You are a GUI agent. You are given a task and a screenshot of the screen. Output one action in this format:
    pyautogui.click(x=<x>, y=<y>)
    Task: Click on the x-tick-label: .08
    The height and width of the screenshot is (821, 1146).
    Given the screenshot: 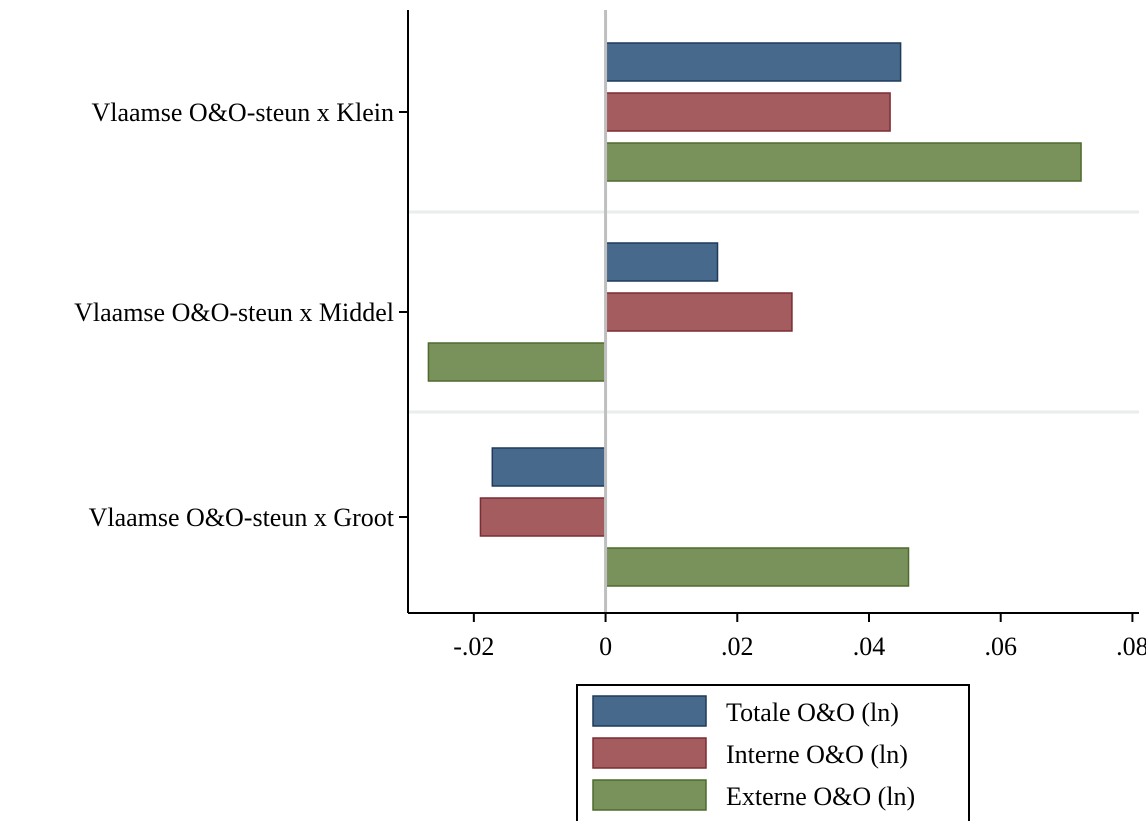 What is the action you would take?
    pyautogui.click(x=1131, y=646)
    